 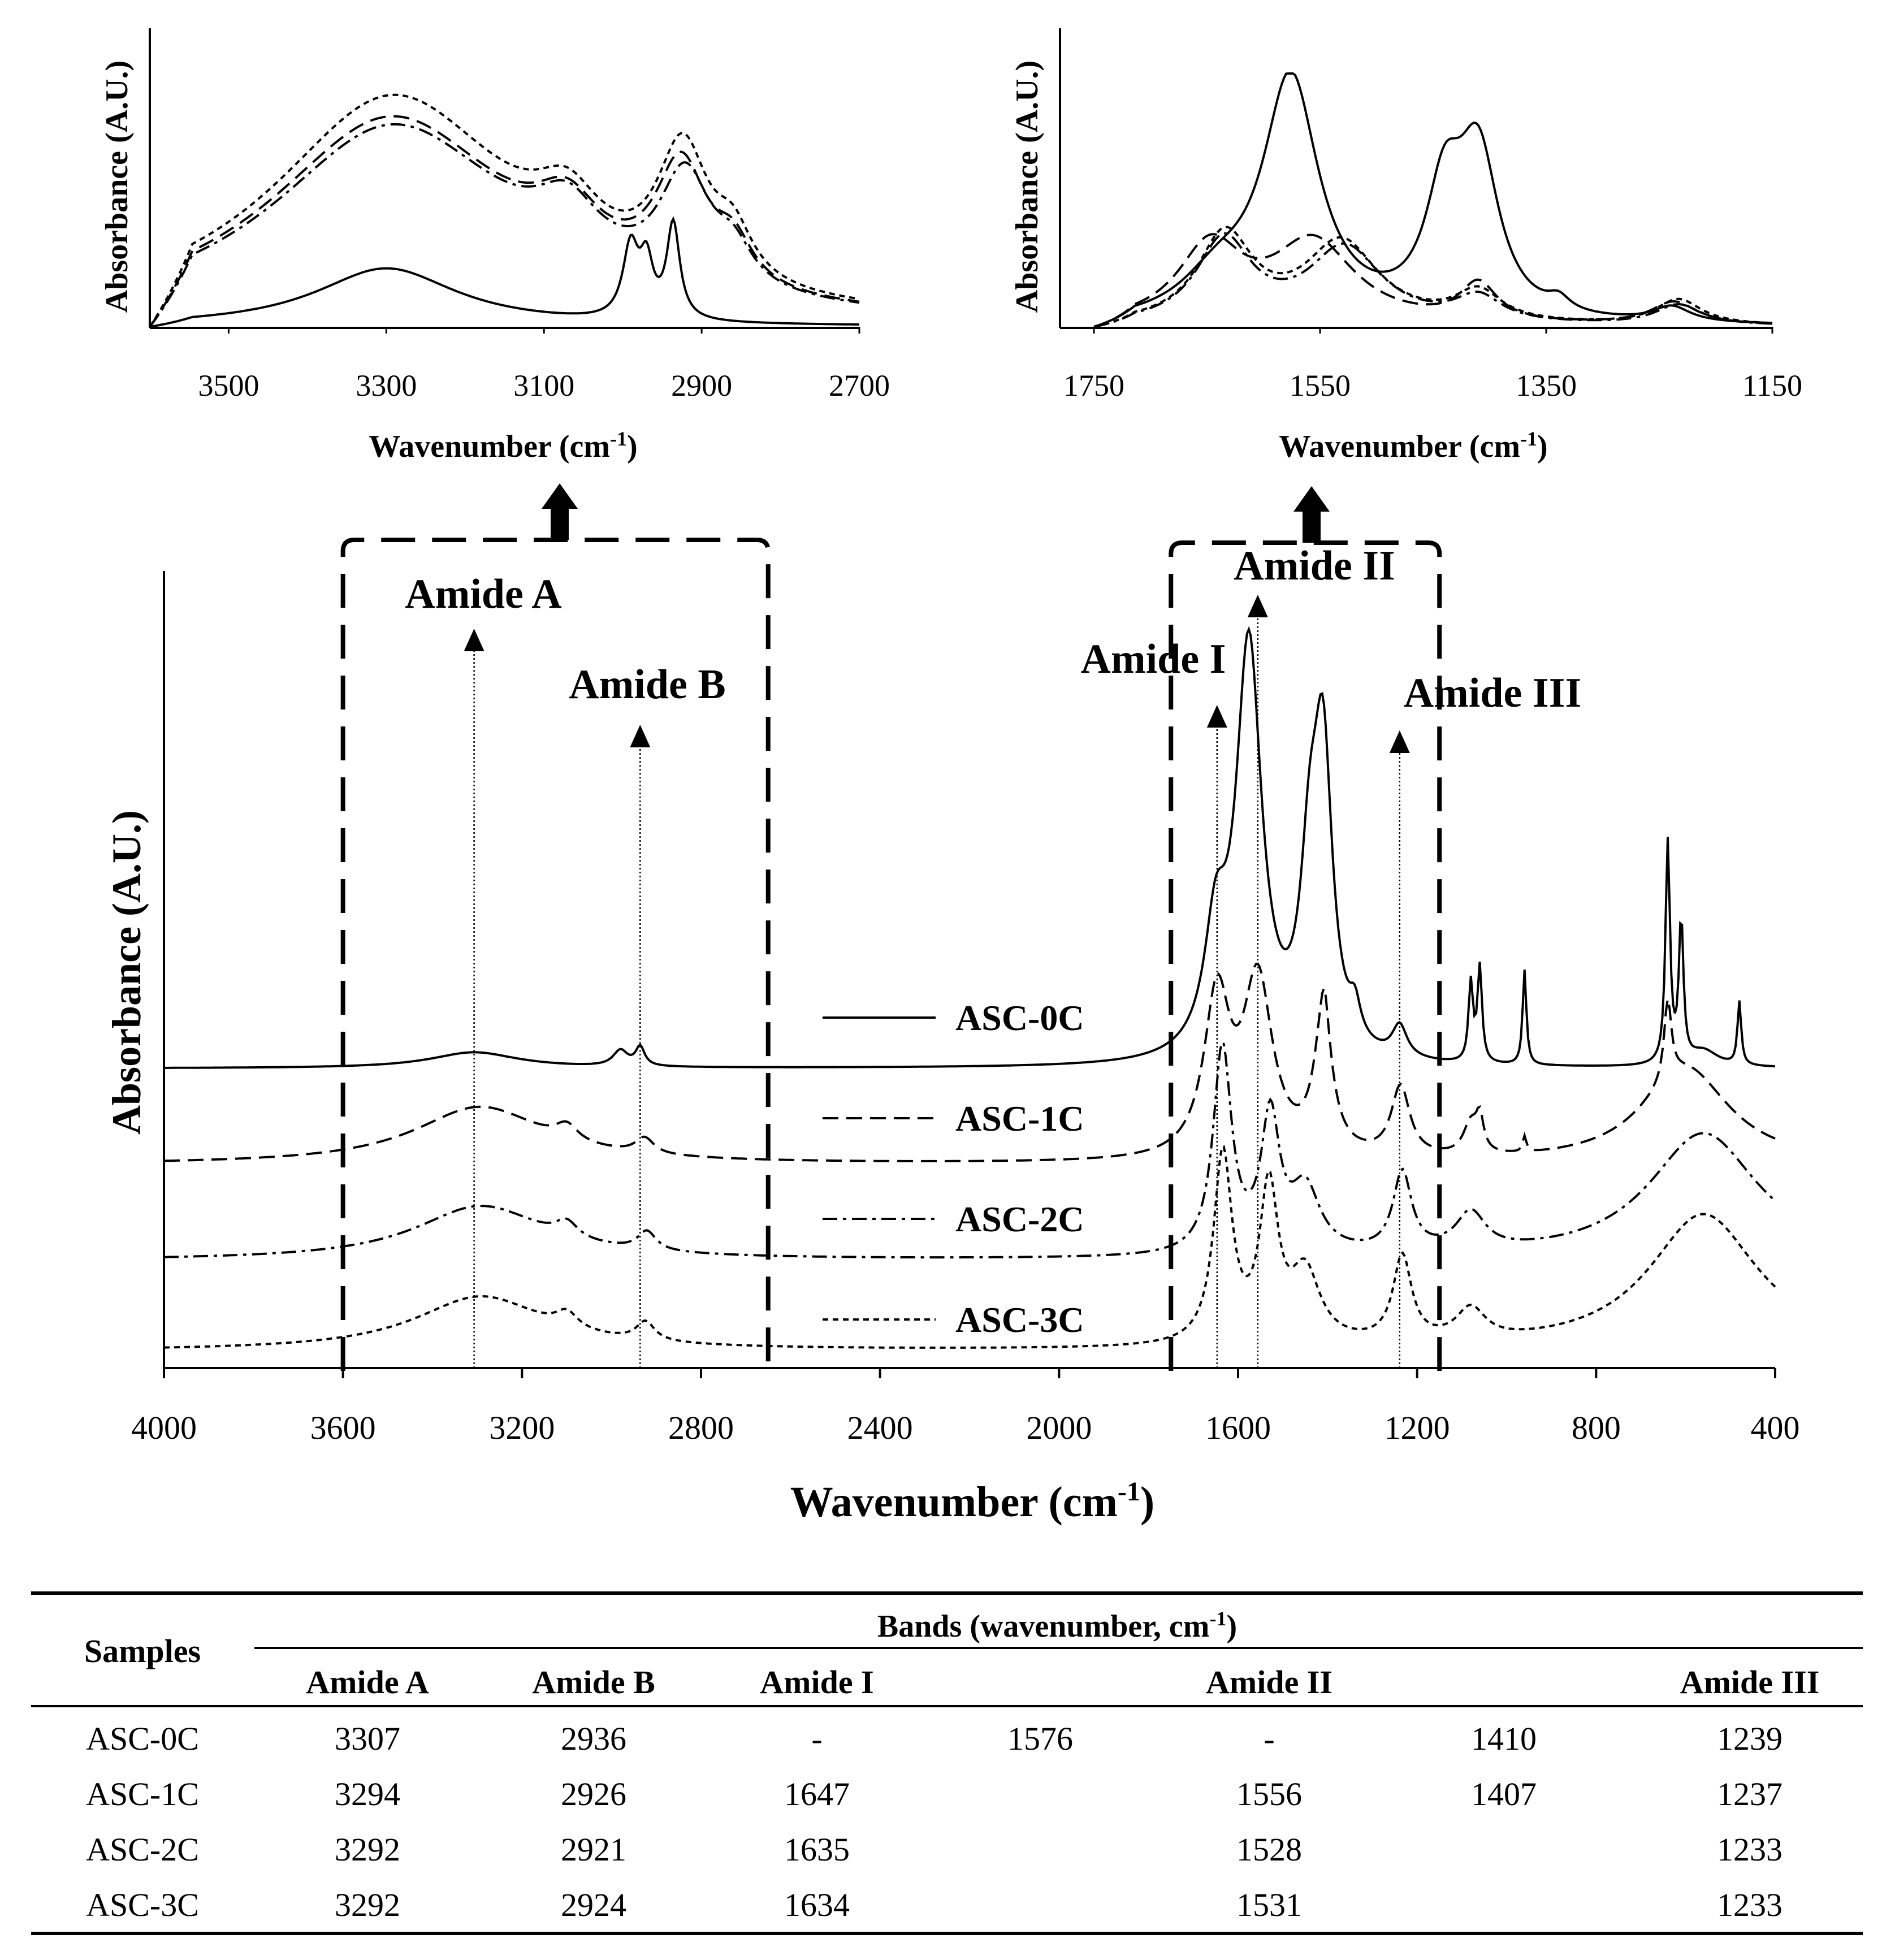 What do you see at coordinates (1749, 1794) in the screenshot?
I see `table-cell: 1237` at bounding box center [1749, 1794].